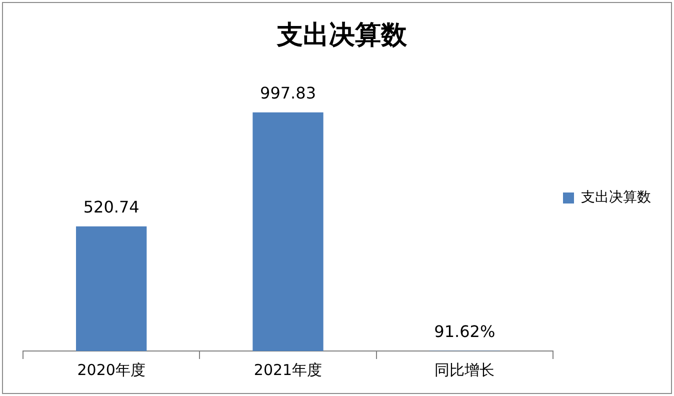  What do you see at coordinates (111, 207) in the screenshot?
I see `data-label: 520.74` at bounding box center [111, 207].